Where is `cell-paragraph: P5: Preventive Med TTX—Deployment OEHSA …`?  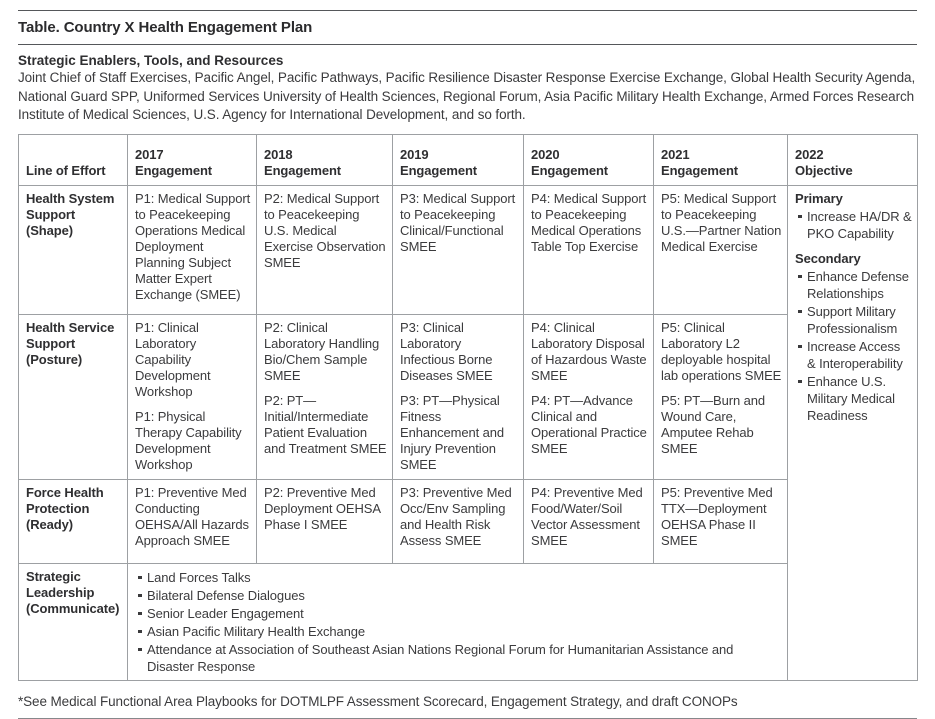
cell-paragraph: P5: Preventive Med TTX—Deployment OEHSA … is located at coordinates (717, 516).